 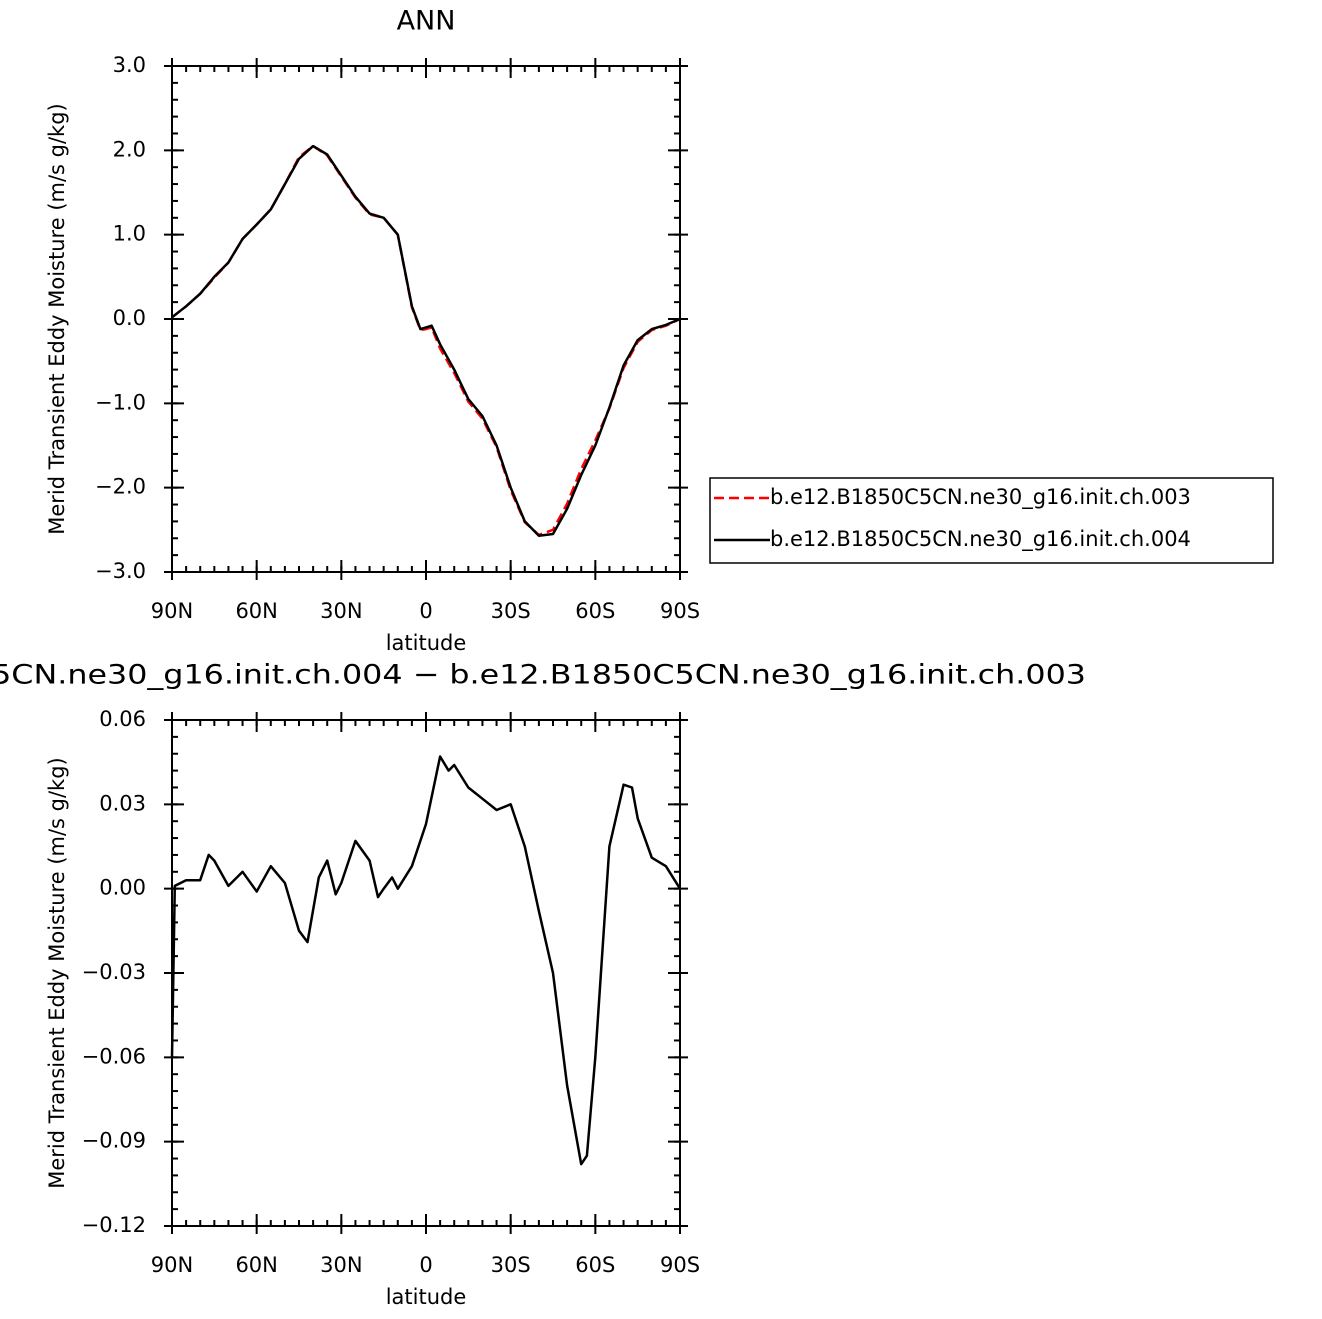 I want to click on y-tick-label: −0.09, so click(x=114, y=1141).